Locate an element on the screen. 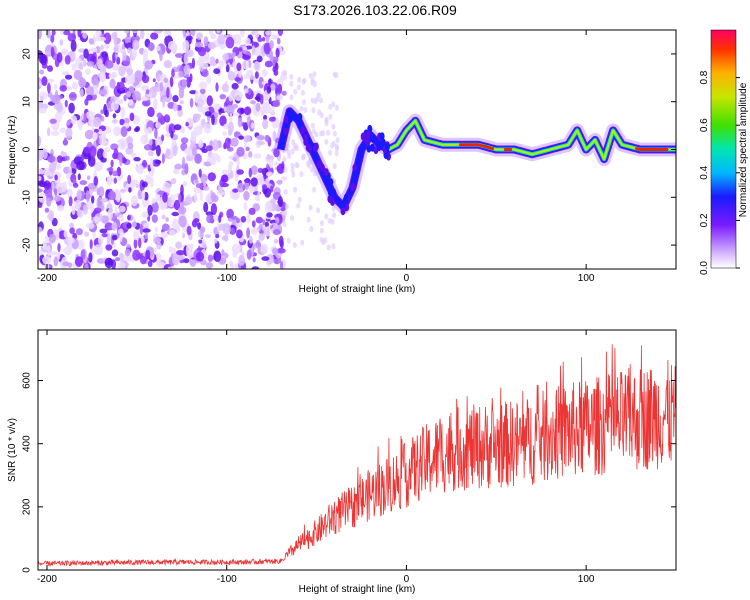  spectrogram-x-tick-label: -100 is located at coordinates (227, 278).